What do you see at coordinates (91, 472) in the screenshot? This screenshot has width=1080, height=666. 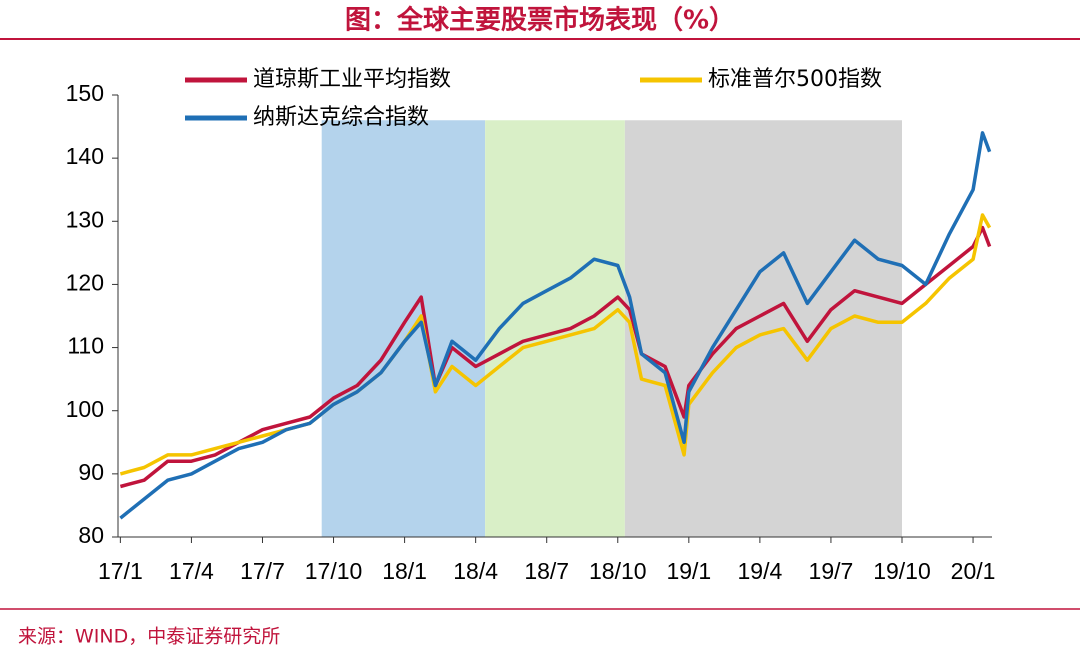 I see `y-tick-label: 90` at bounding box center [91, 472].